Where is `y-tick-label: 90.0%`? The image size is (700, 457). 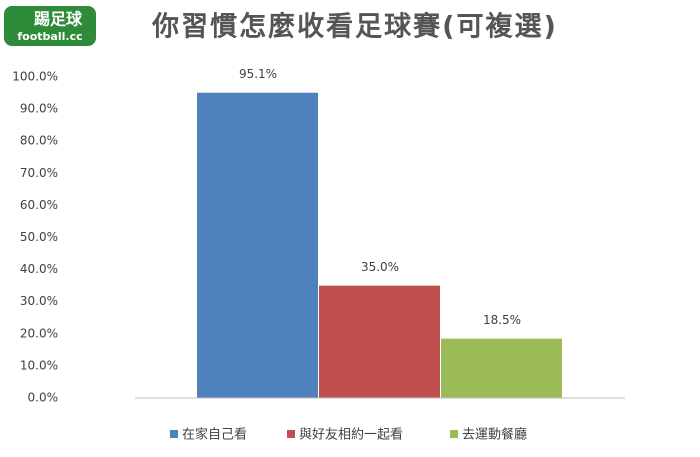 y-tick-label: 90.0% is located at coordinates (39, 109).